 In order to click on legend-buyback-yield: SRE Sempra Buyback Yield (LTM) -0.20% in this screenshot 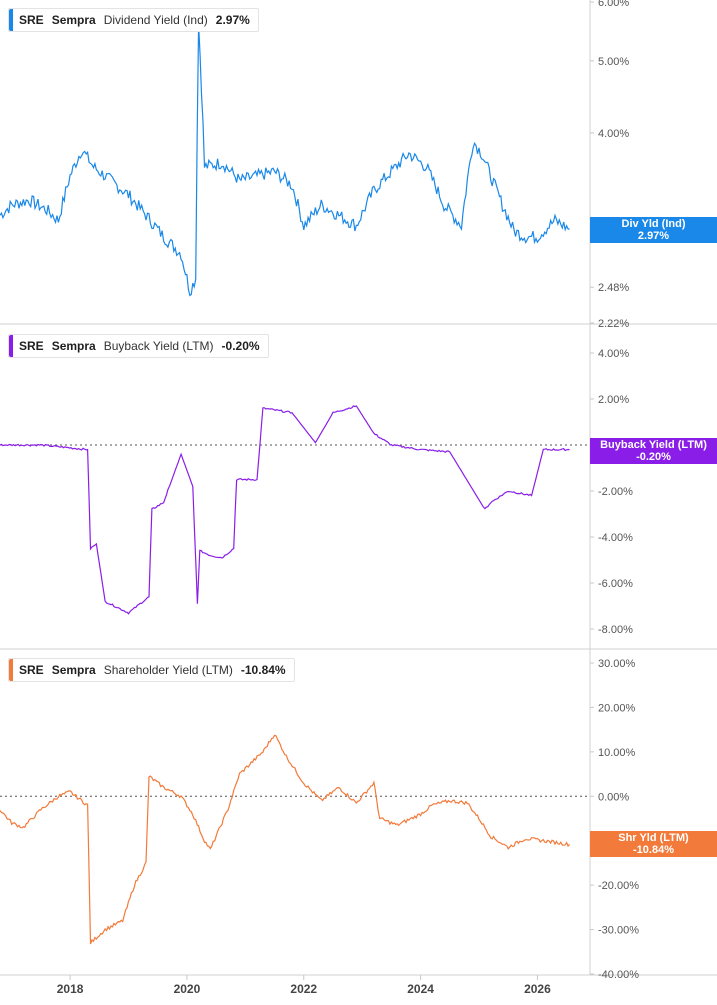, I will do `click(138, 346)`.